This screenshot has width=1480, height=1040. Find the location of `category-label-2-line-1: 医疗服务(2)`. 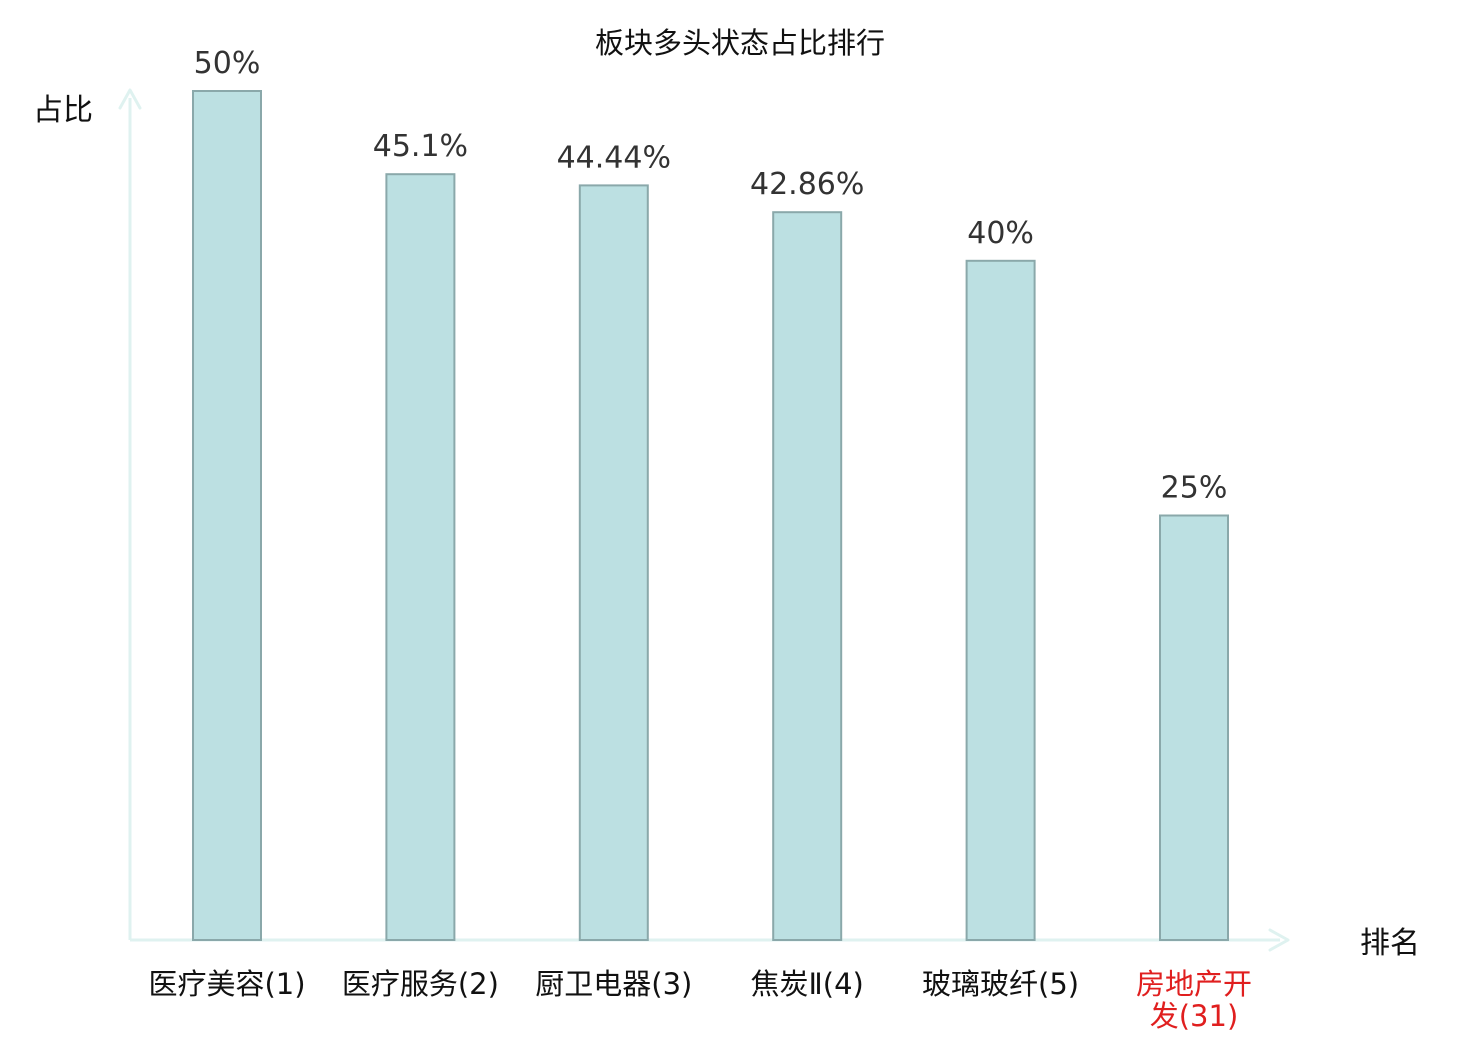

category-label-2-line-1: 医疗服务(2) is located at coordinates (420, 984).